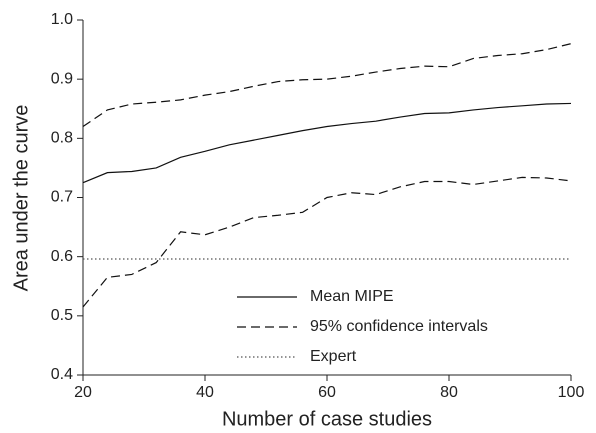 The width and height of the screenshot is (596, 433). What do you see at coordinates (62, 138) in the screenshot?
I see `y-tick-label: 0.8` at bounding box center [62, 138].